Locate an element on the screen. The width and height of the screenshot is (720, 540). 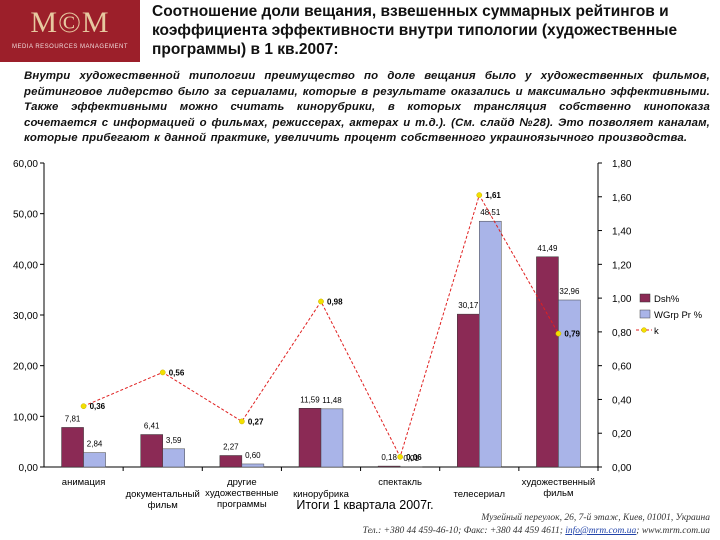
k-point-label: 0,56 is located at coordinates (177, 372).